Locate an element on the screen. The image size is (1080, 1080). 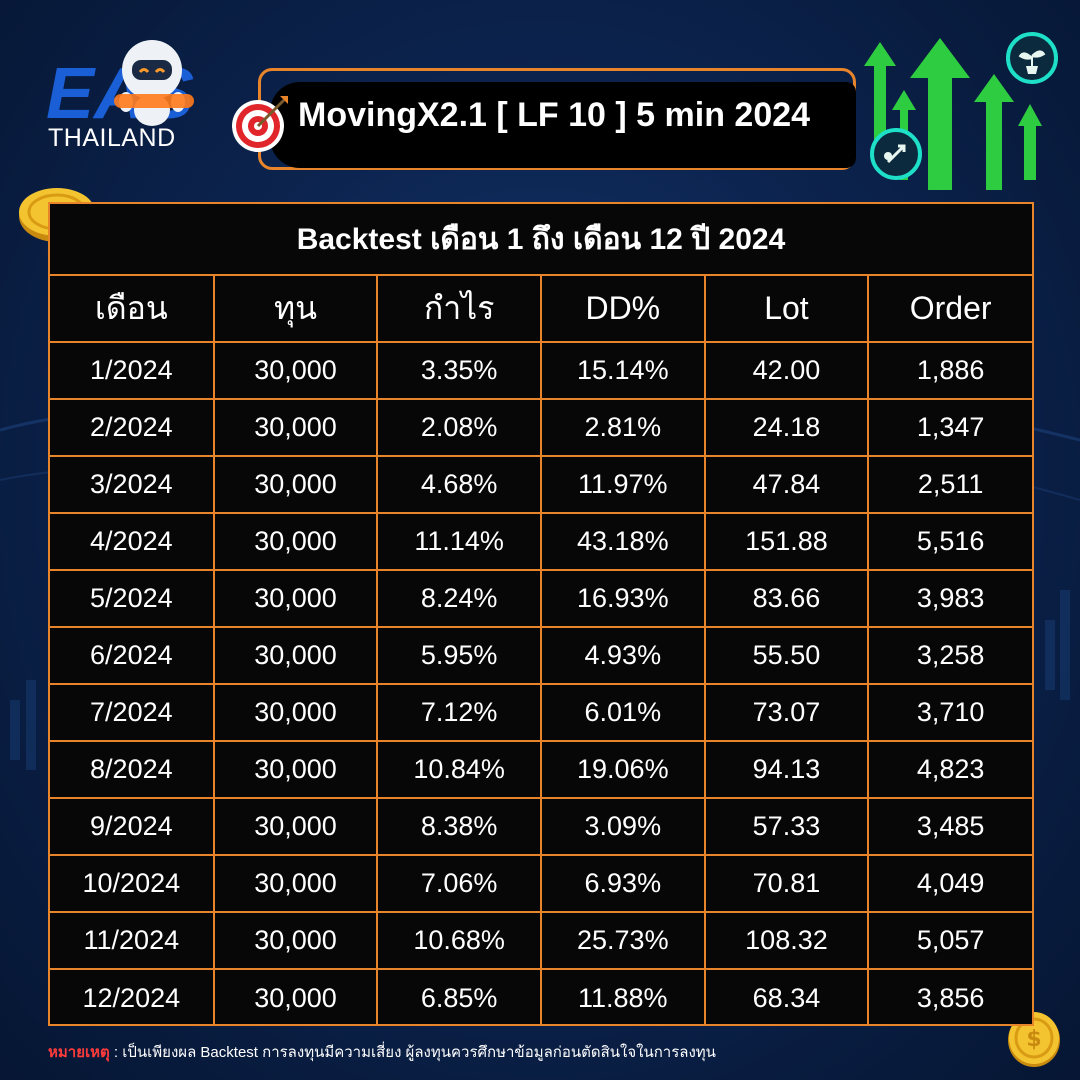
column-header: เดือน is located at coordinates (132, 309).